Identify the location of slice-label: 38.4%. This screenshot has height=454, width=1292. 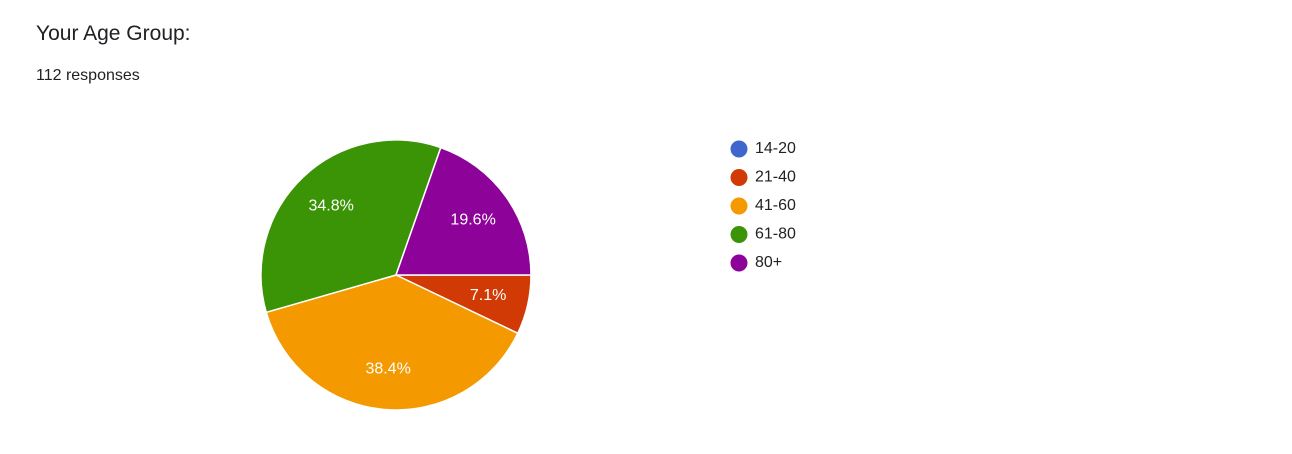
(387, 368).